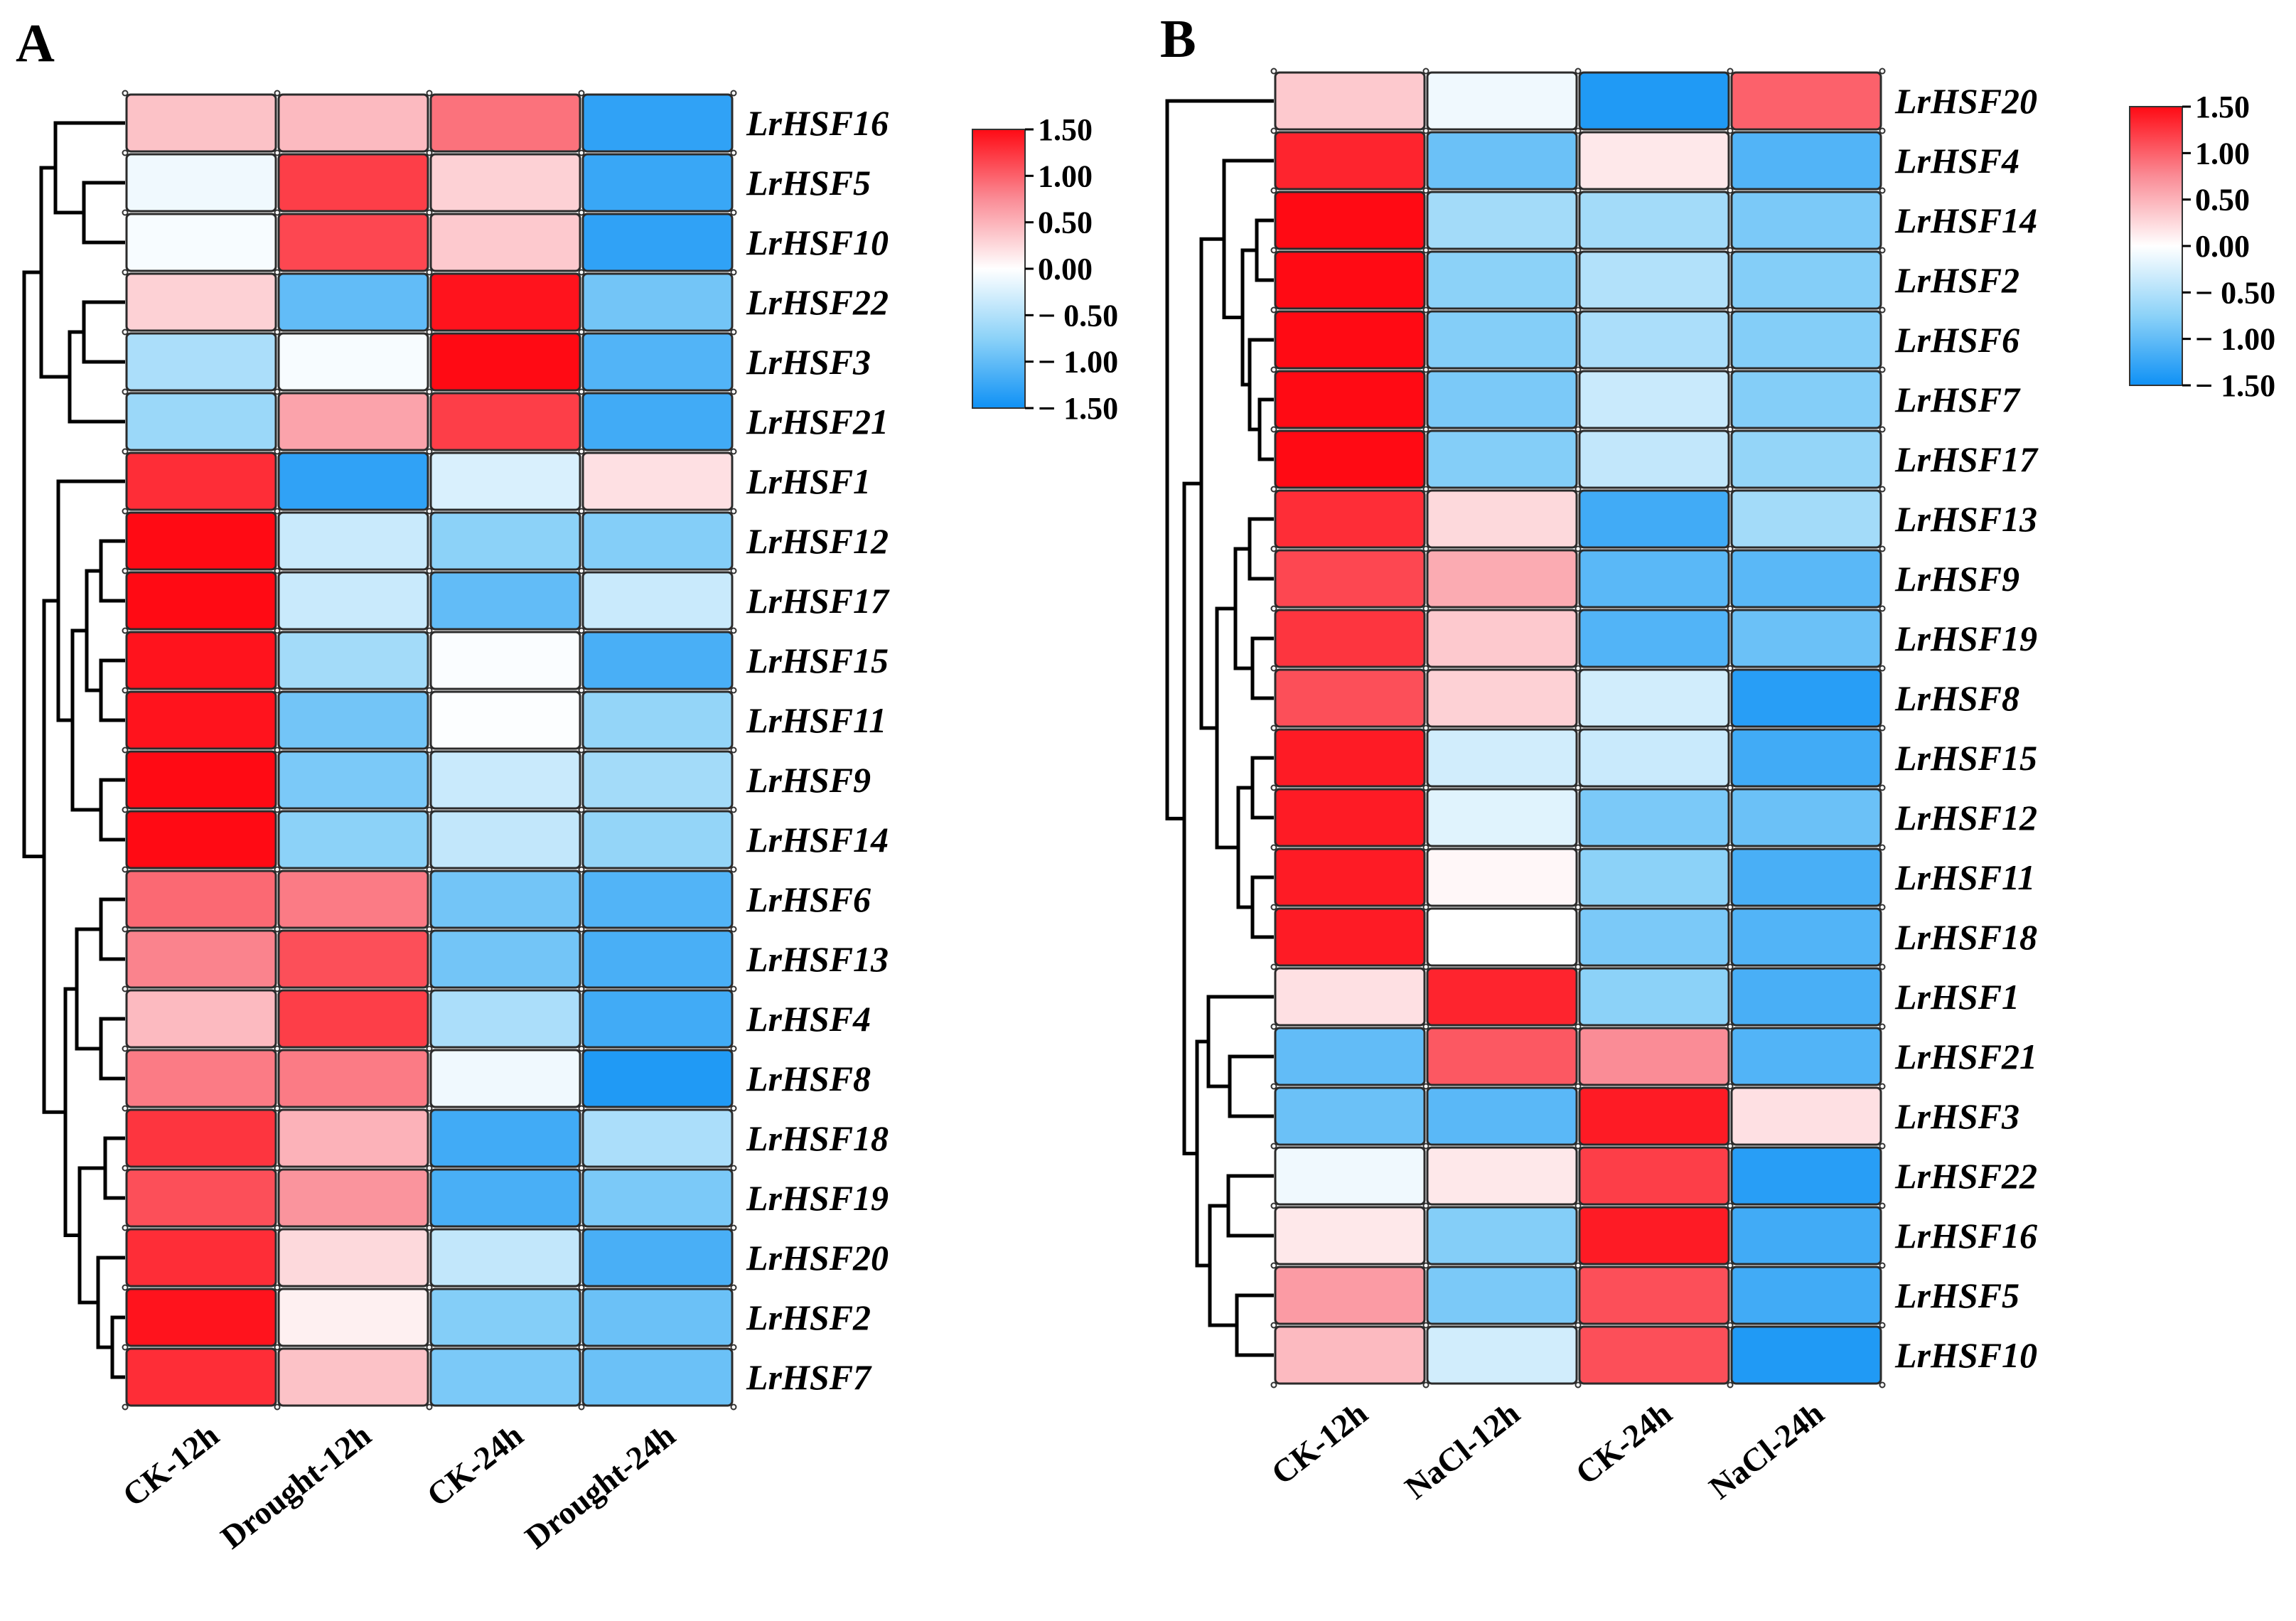 Image resolution: width=2296 pixels, height=1621 pixels. I want to click on colorbar-tick-label: − 1.00, so click(2235, 339).